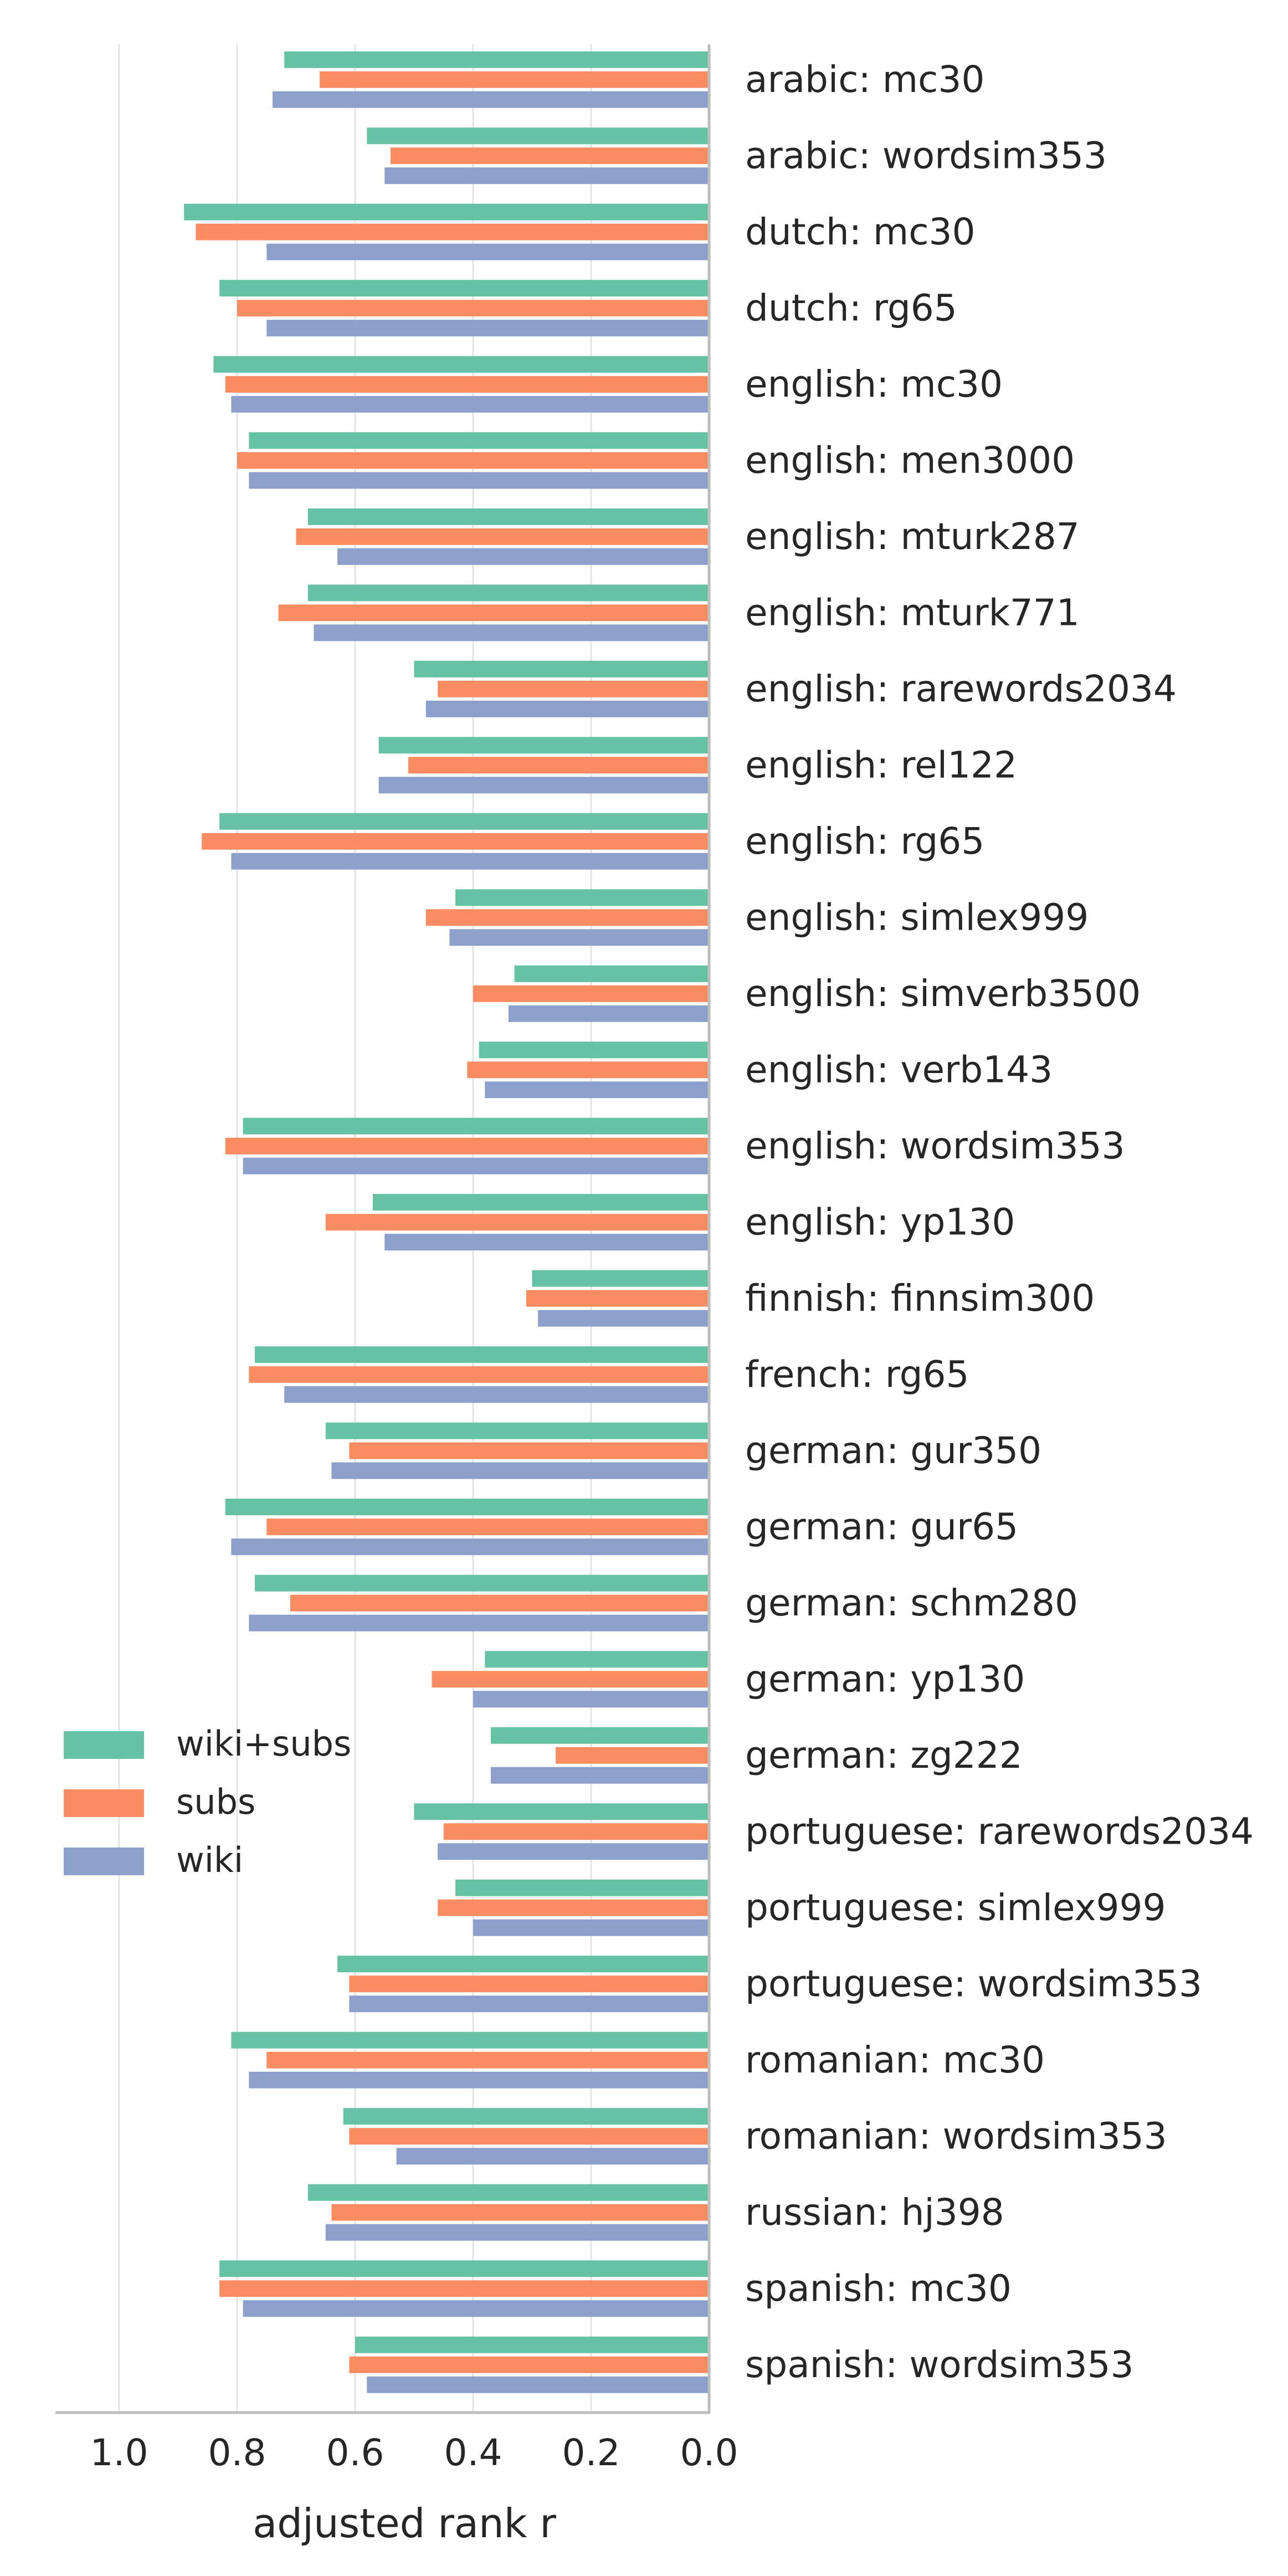 This screenshot has height=2576, width=1288. I want to click on x-tick-label-0: 1.0, so click(119, 2452).